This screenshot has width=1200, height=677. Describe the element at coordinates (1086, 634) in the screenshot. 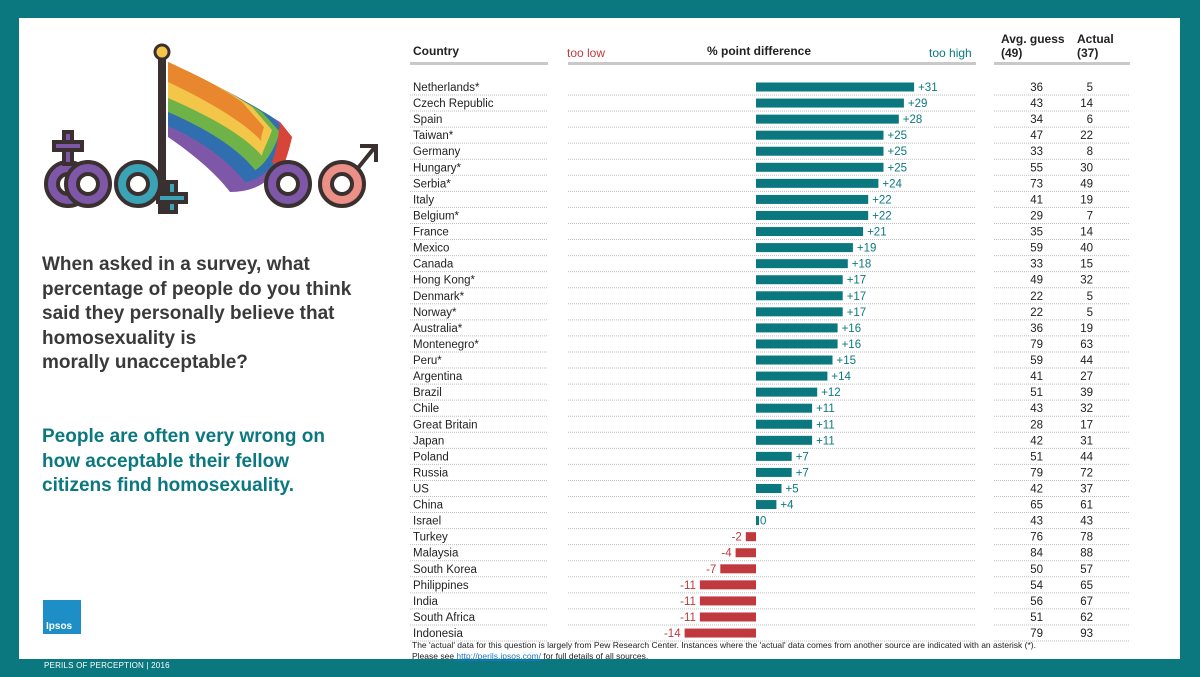

I see `actual-value: 93` at that location.